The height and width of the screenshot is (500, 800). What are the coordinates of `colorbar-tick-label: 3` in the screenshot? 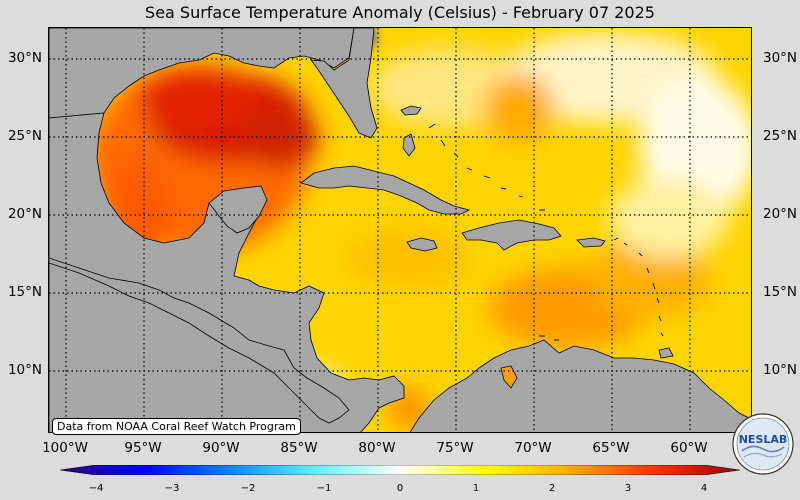 It's located at (628, 488).